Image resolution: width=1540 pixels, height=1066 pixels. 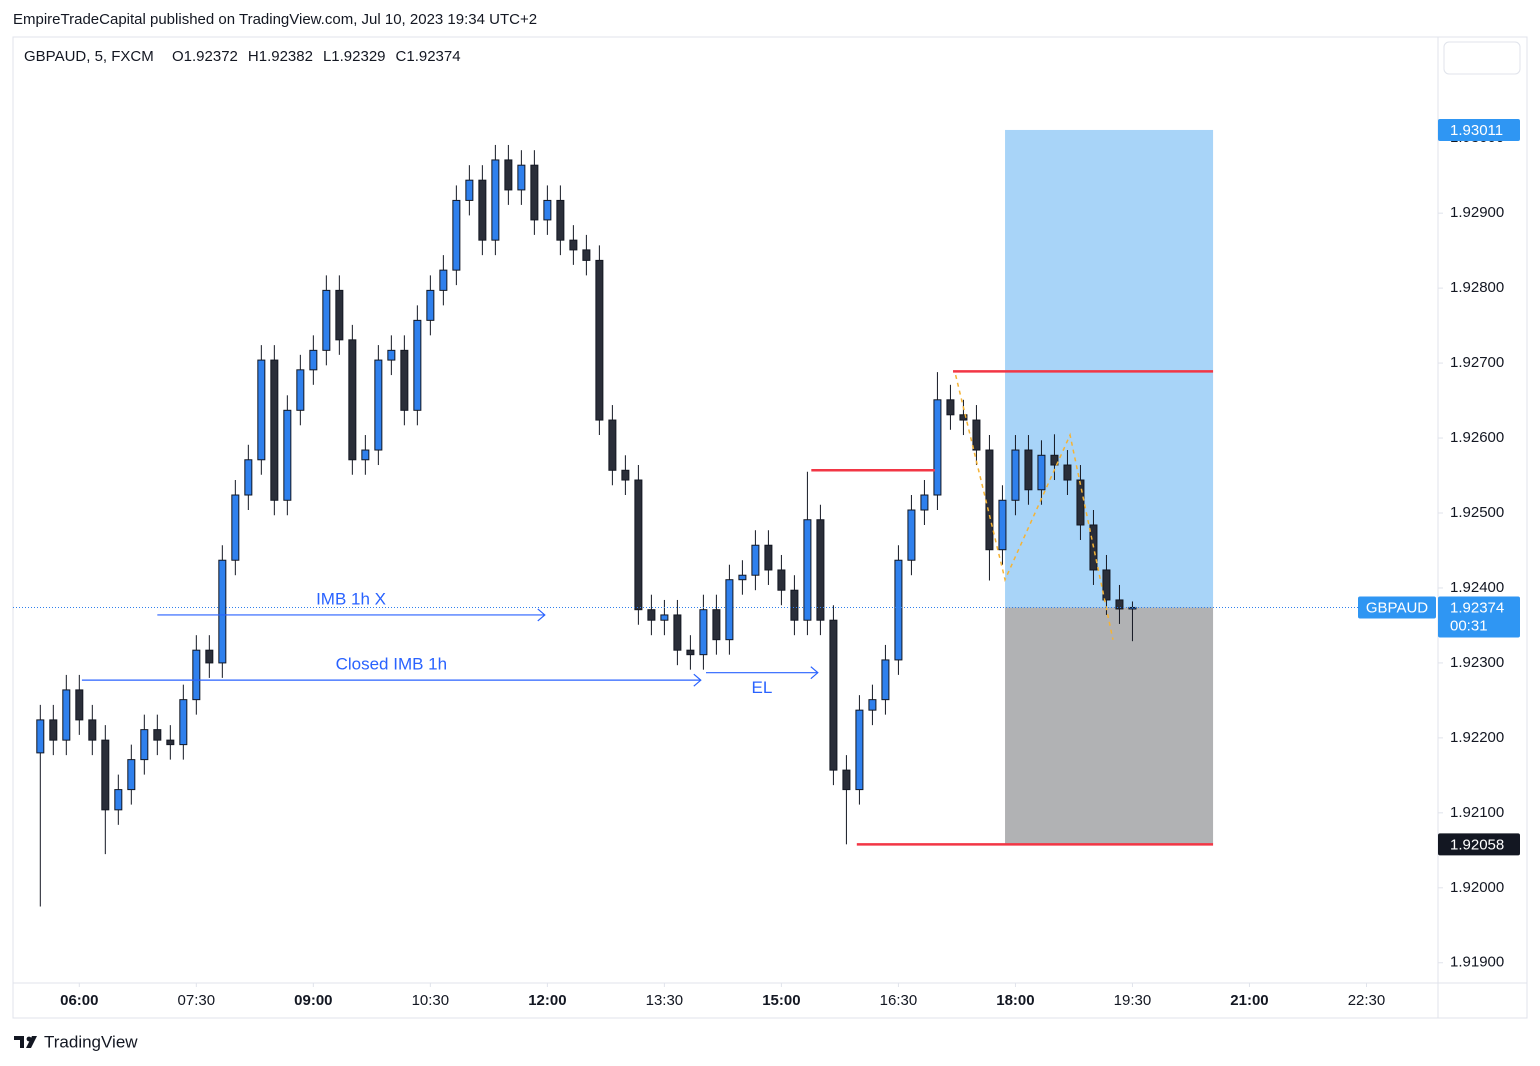 I want to click on x-tick-label: 15:00, so click(x=781, y=1000).